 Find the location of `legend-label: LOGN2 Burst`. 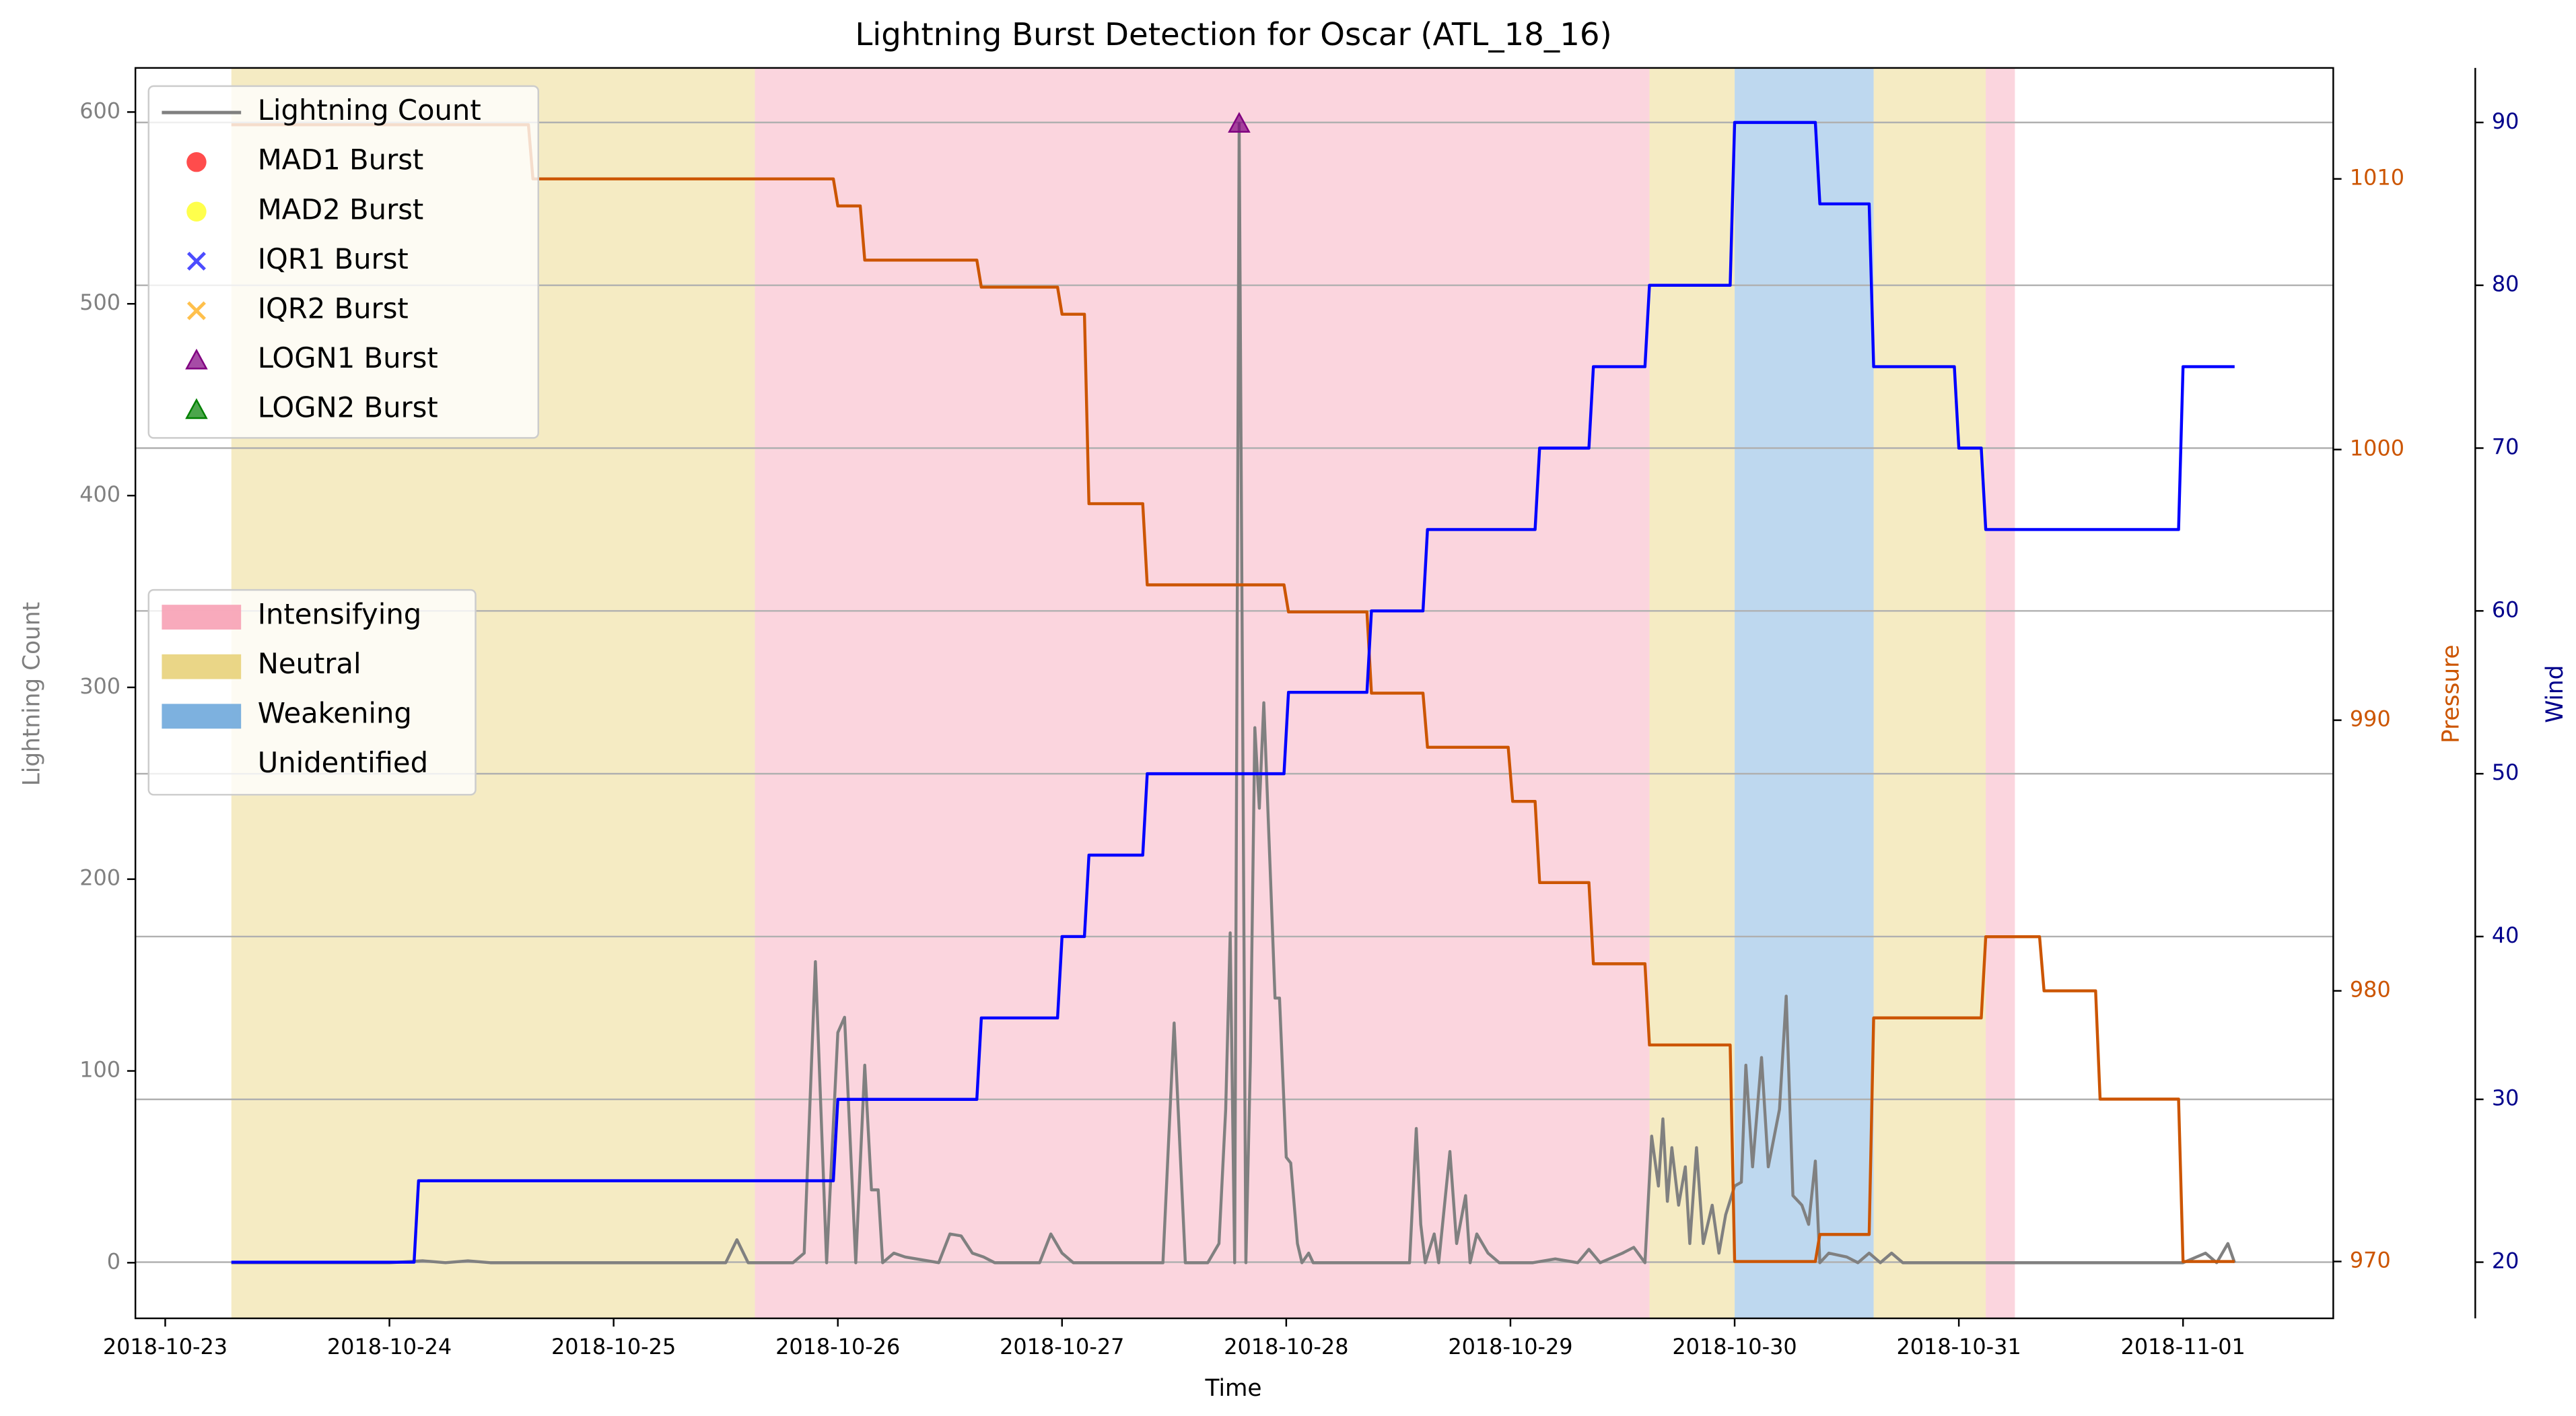

legend-label: LOGN2 Burst is located at coordinates (348, 407).